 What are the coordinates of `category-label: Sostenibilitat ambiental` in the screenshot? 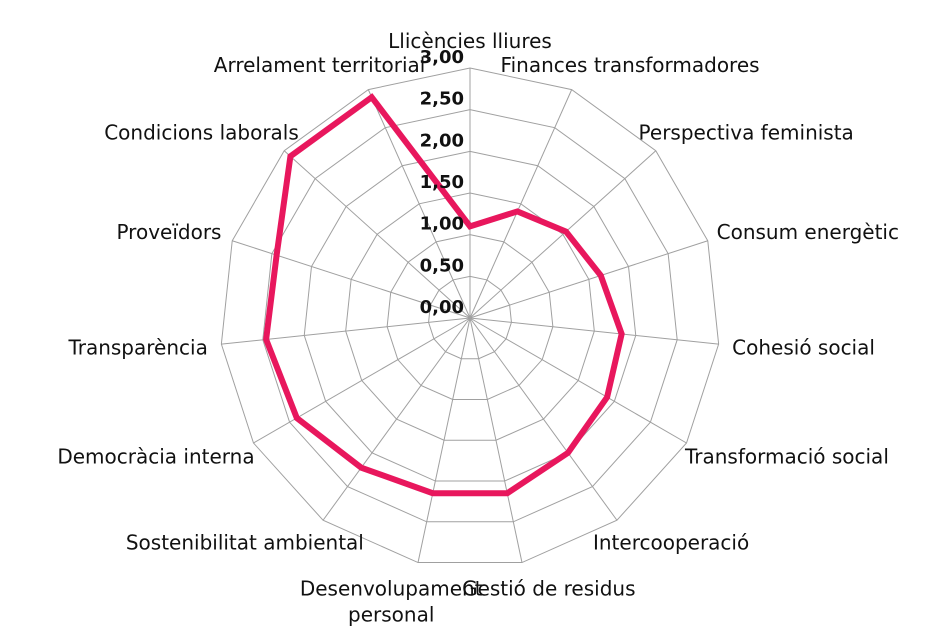 It's located at (244, 542).